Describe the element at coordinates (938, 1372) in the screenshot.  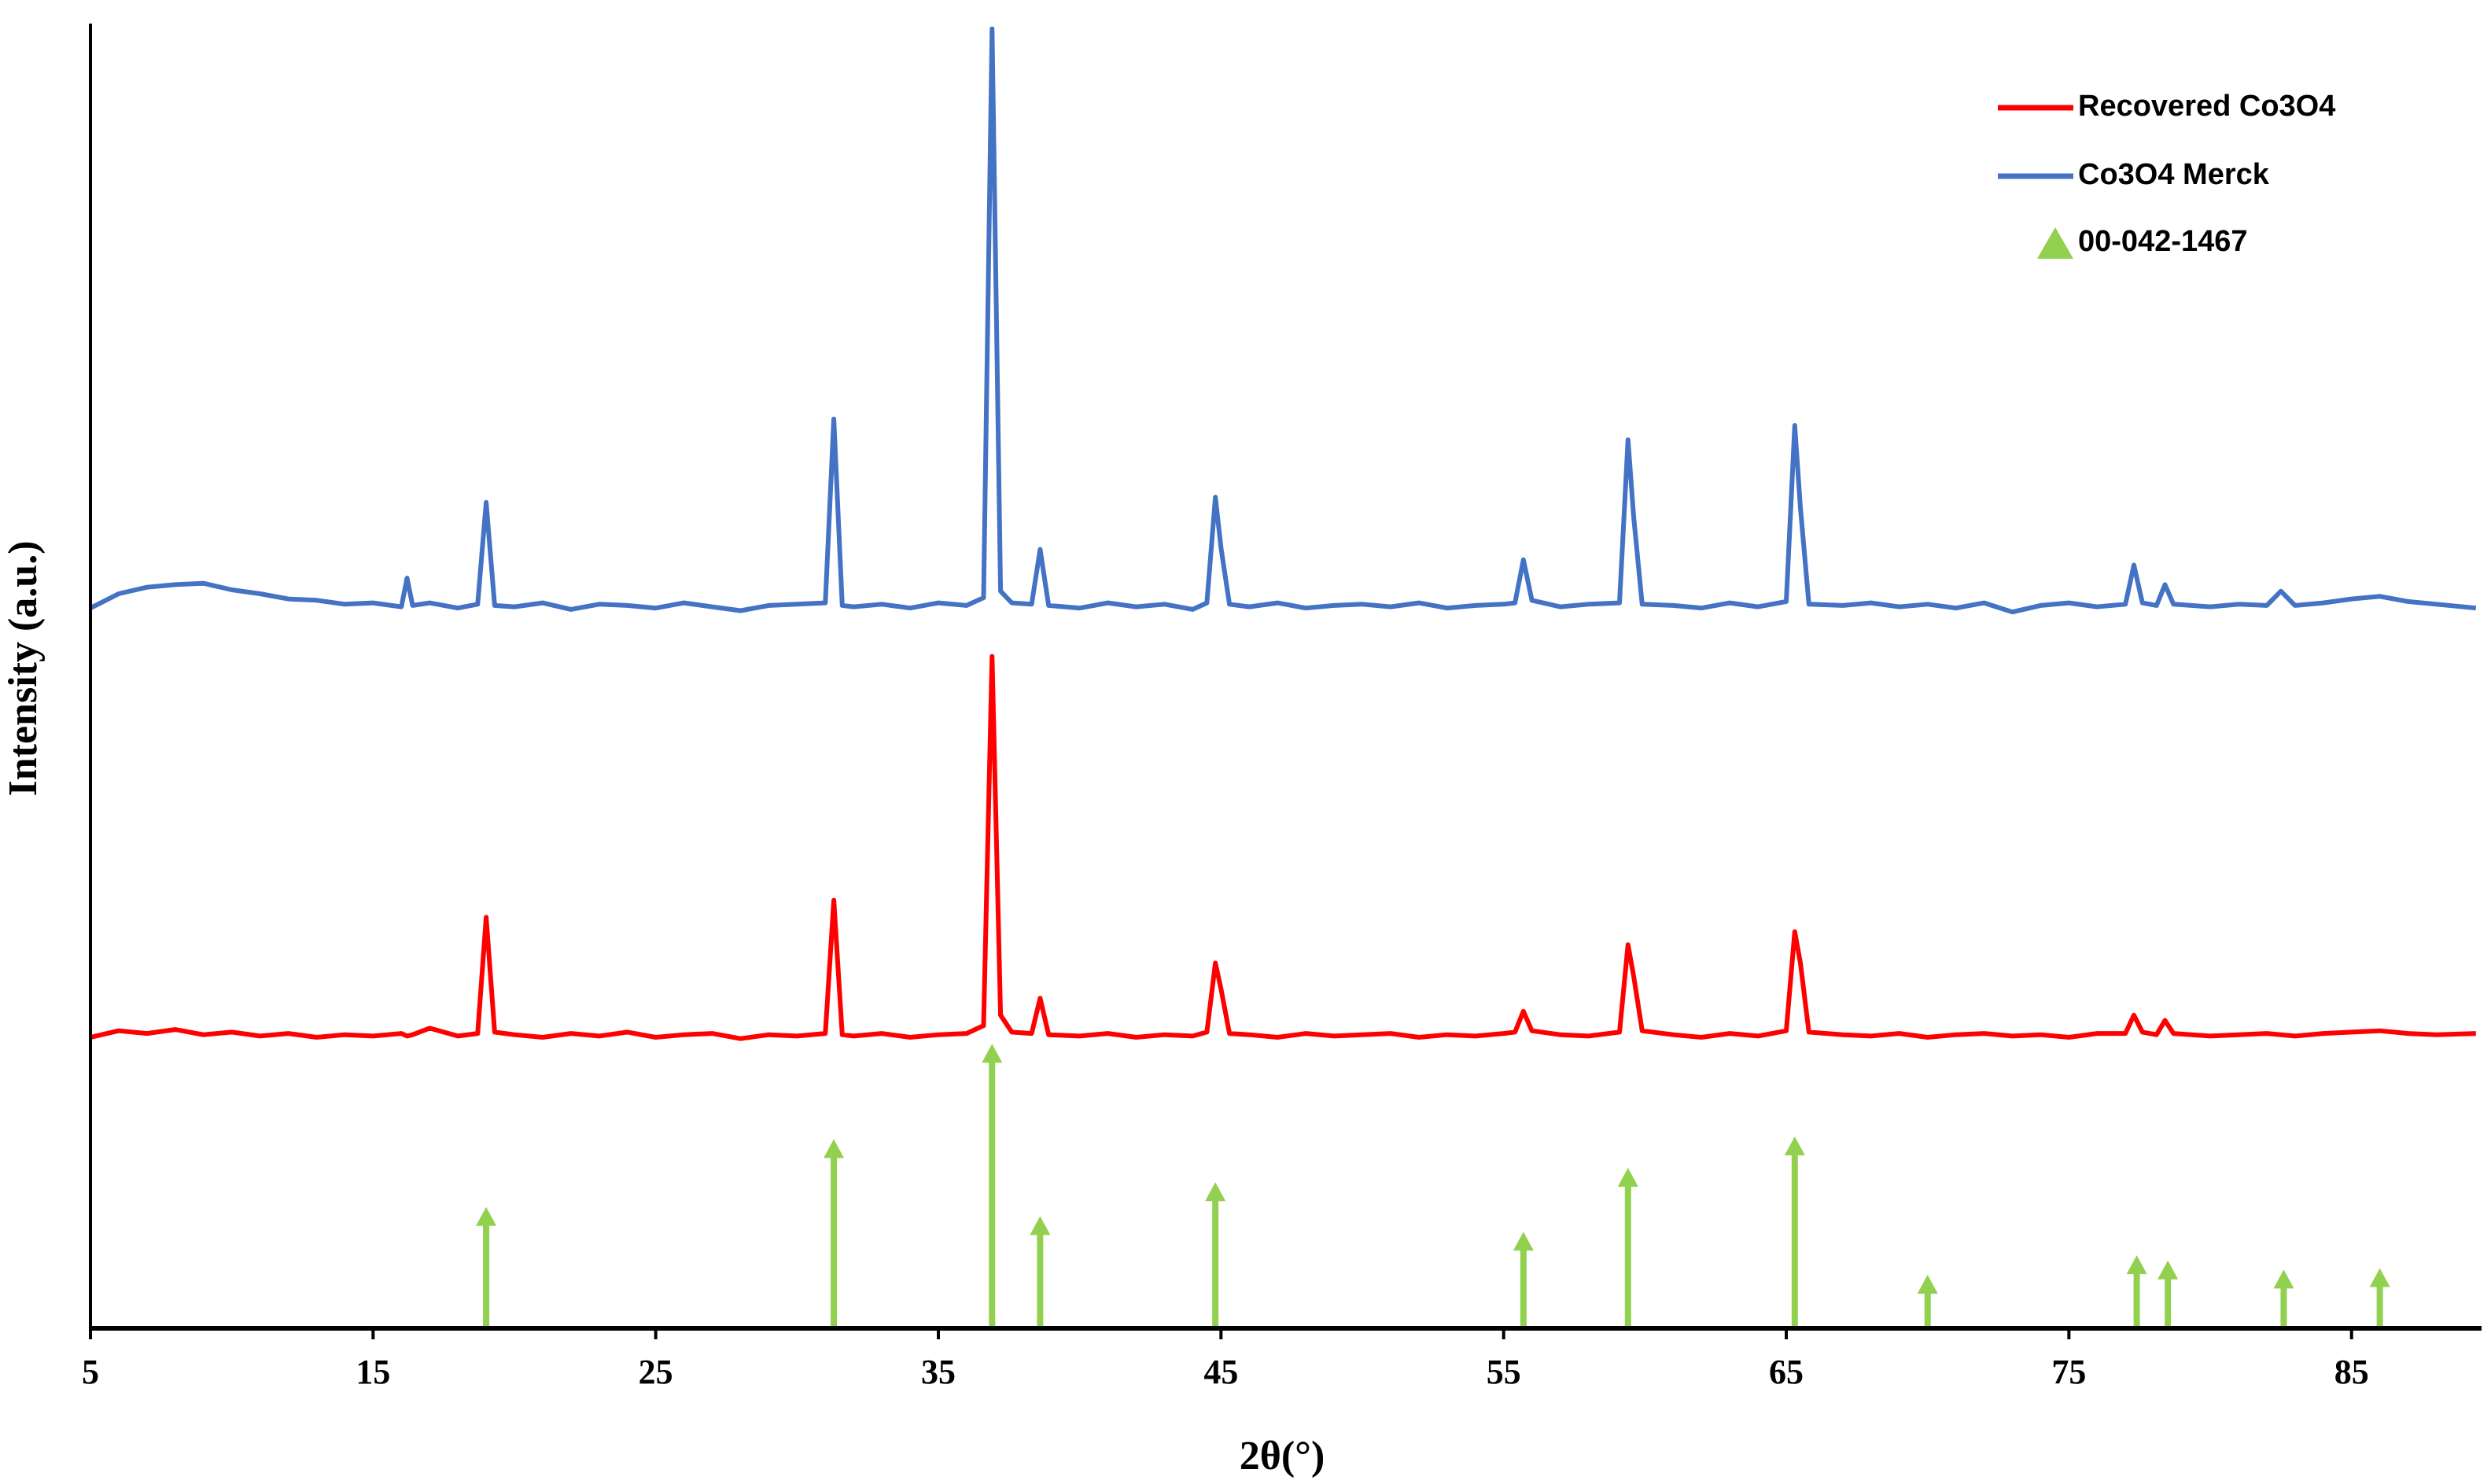
I see `x-tick-label: 35` at that location.